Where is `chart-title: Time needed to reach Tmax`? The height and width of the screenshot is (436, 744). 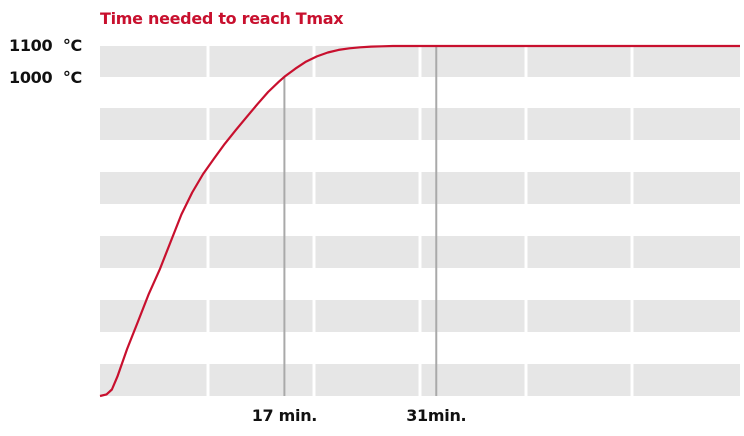 chart-title: Time needed to reach Tmax is located at coordinates (222, 18).